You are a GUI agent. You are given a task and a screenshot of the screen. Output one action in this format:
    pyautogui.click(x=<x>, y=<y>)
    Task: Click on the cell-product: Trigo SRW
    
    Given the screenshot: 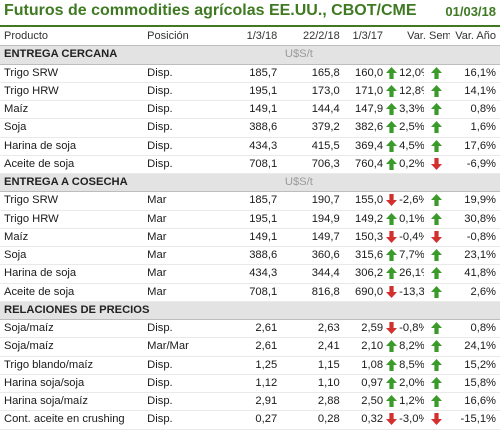 What is the action you would take?
    pyautogui.click(x=74, y=73)
    